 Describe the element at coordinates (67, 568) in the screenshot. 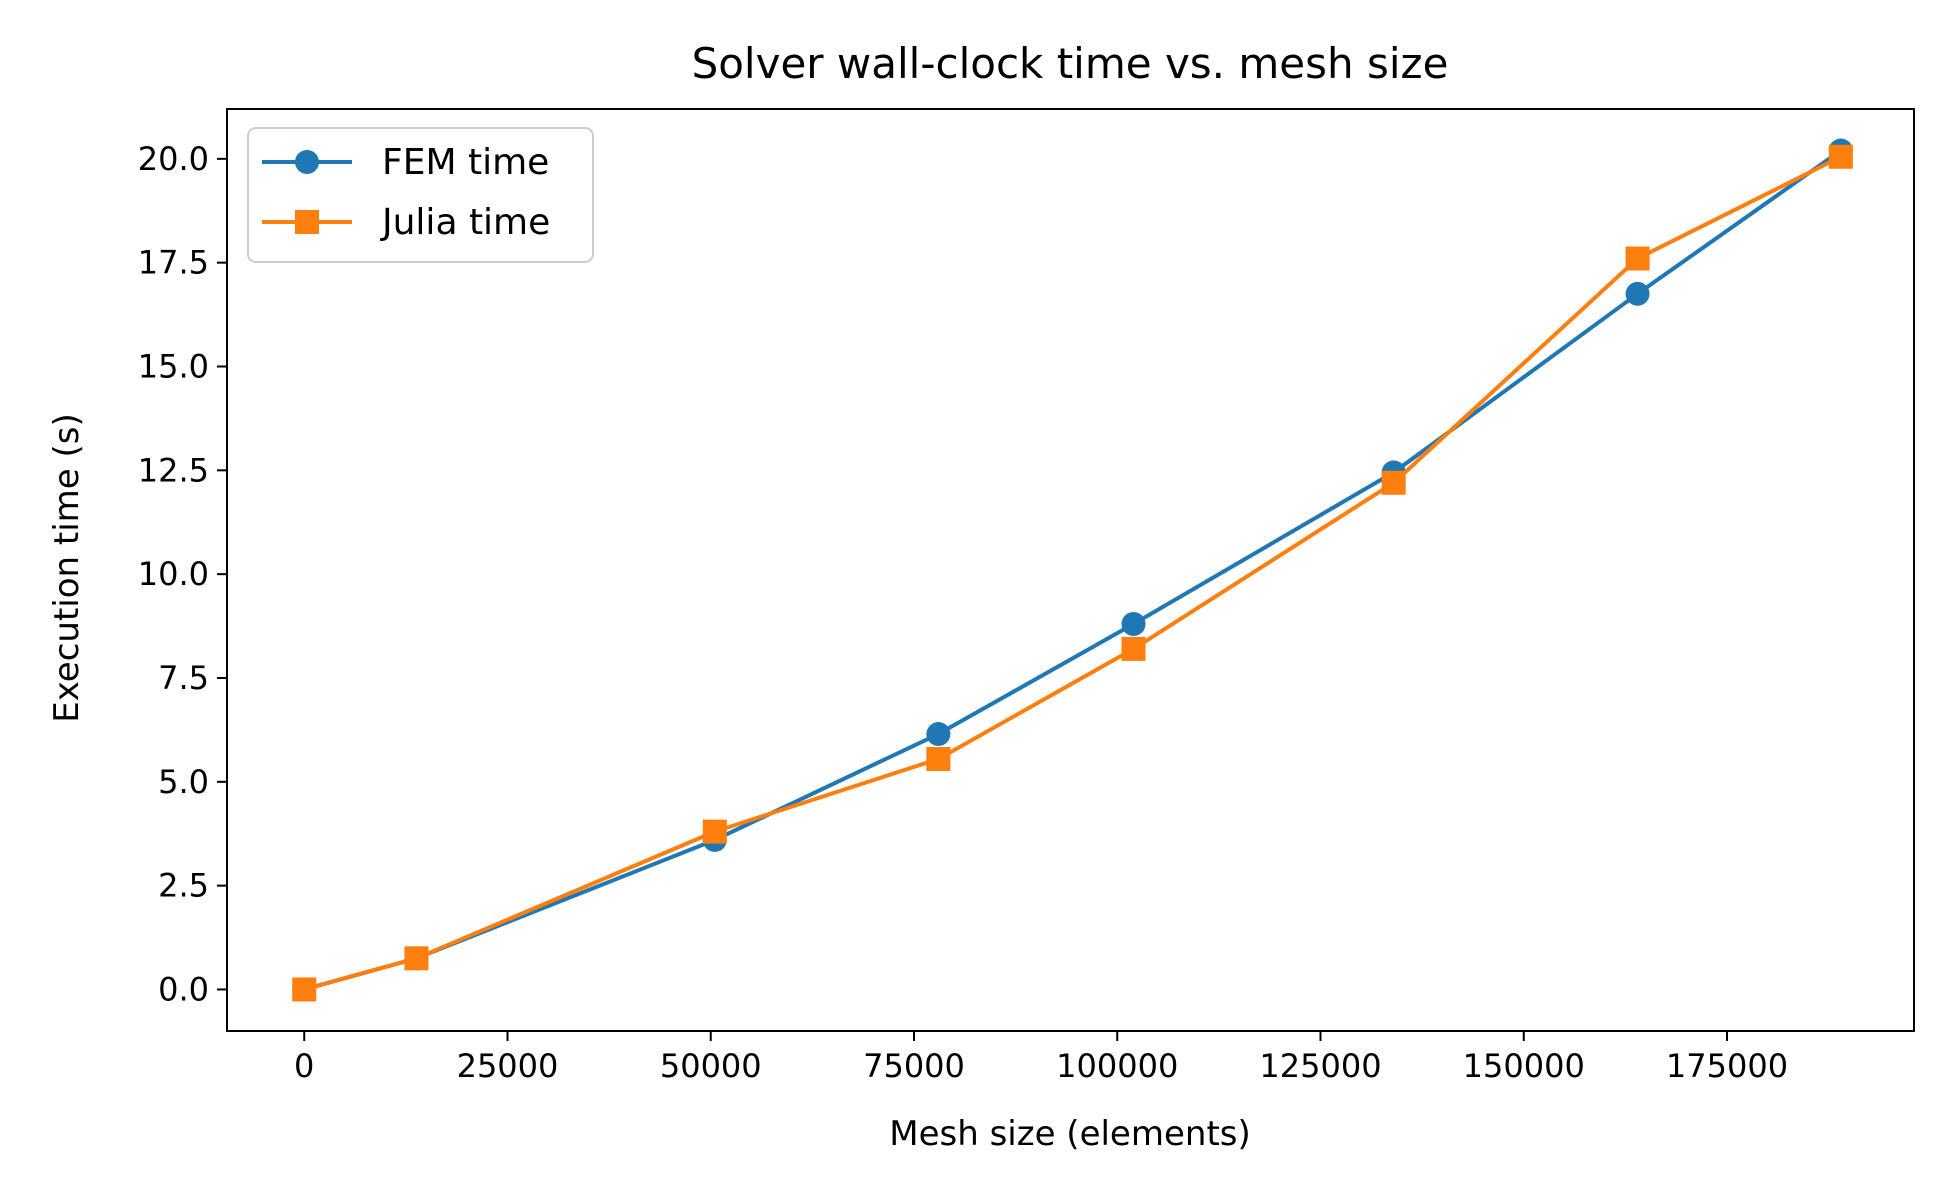

I see `y-axis-label: Execution time (s)` at that location.